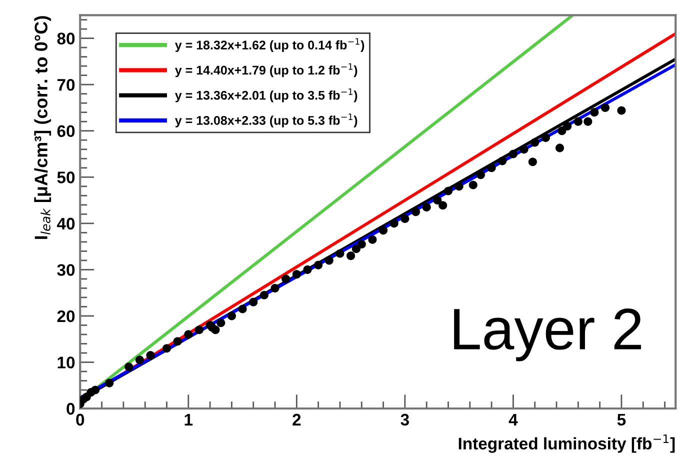  What do you see at coordinates (269, 45) in the screenshot?
I see `legend-label: y = 18.32x+1.62 (up to 0.14 fb$^{−1}$)` at bounding box center [269, 45].